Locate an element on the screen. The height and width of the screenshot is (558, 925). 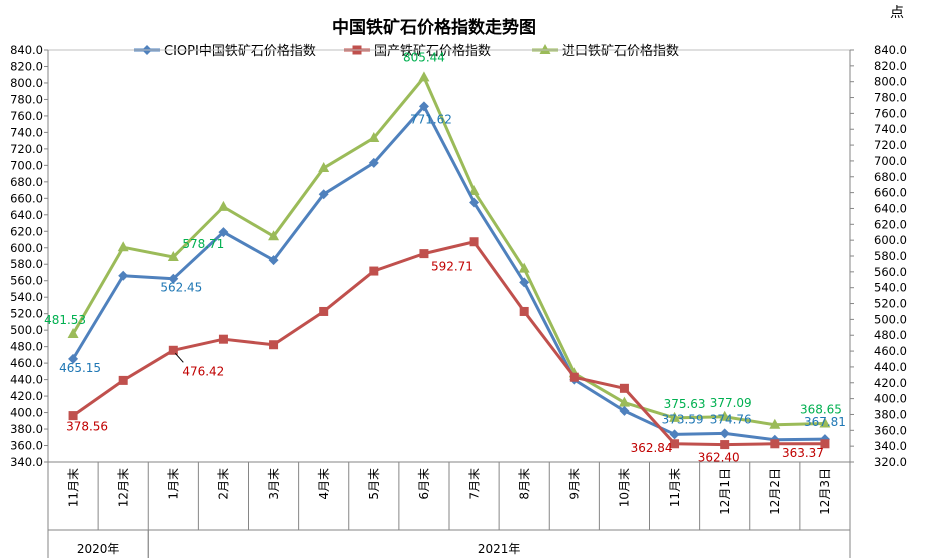
label-leader-line is located at coordinates (179, 357).